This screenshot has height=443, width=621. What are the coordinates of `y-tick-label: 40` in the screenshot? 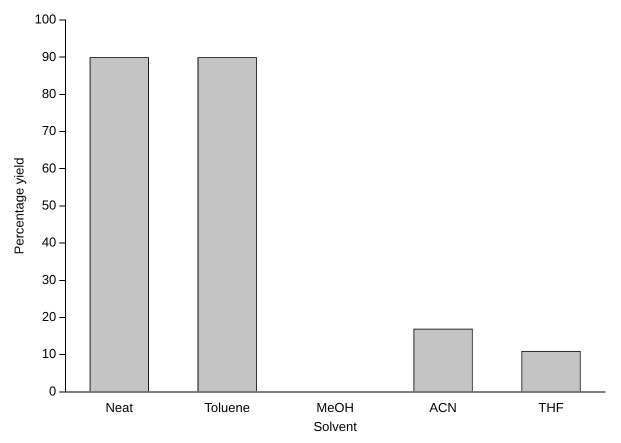 It's located at (49, 242).